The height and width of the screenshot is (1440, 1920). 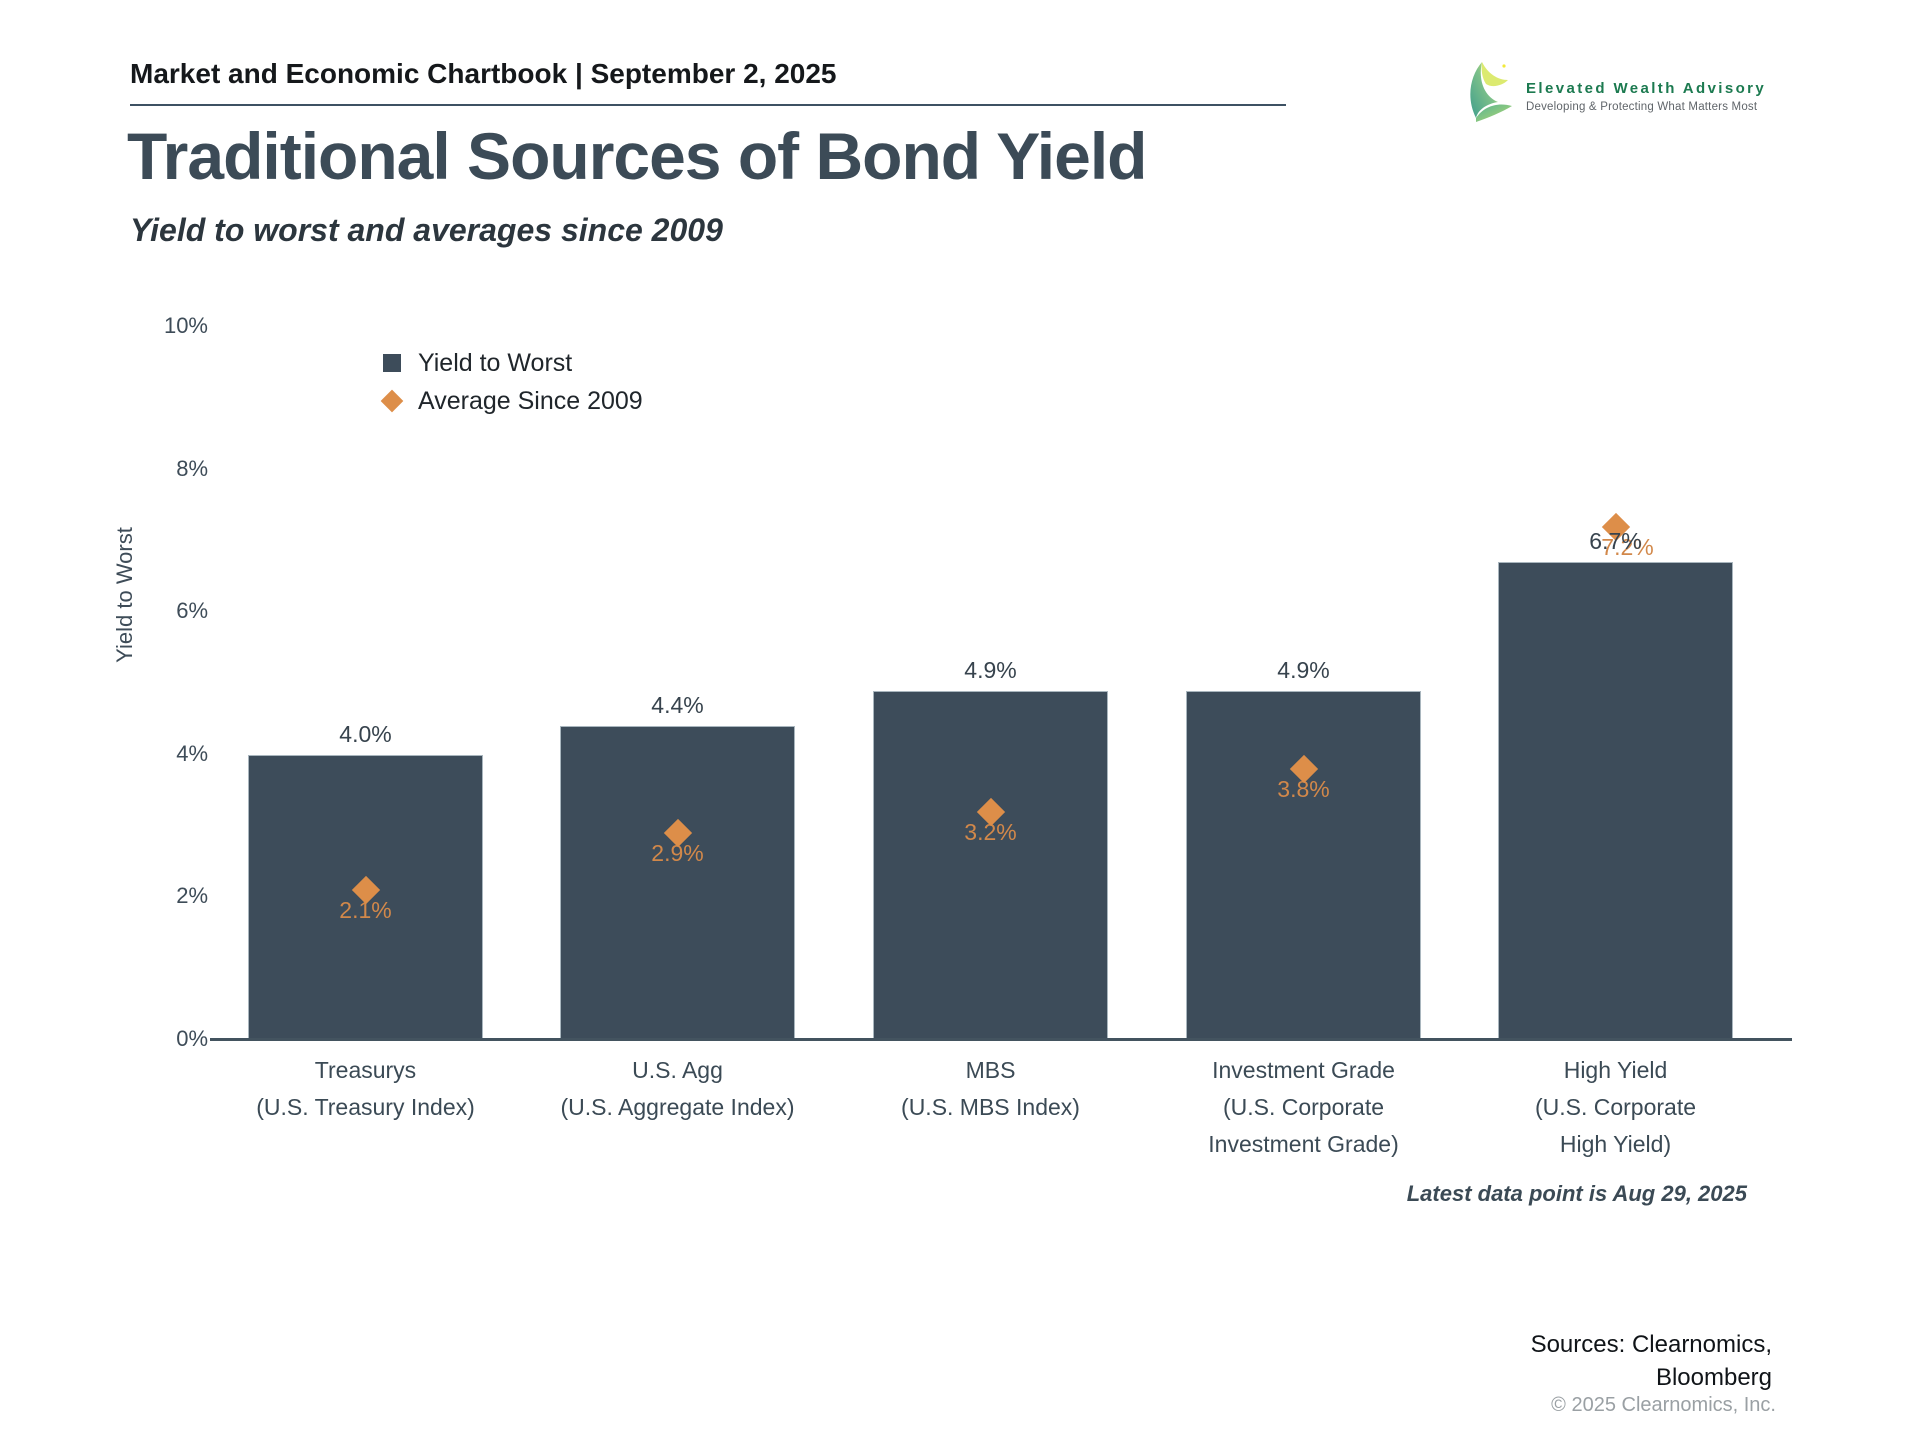 What do you see at coordinates (990, 1070) in the screenshot?
I see `x-category-line: MBS` at bounding box center [990, 1070].